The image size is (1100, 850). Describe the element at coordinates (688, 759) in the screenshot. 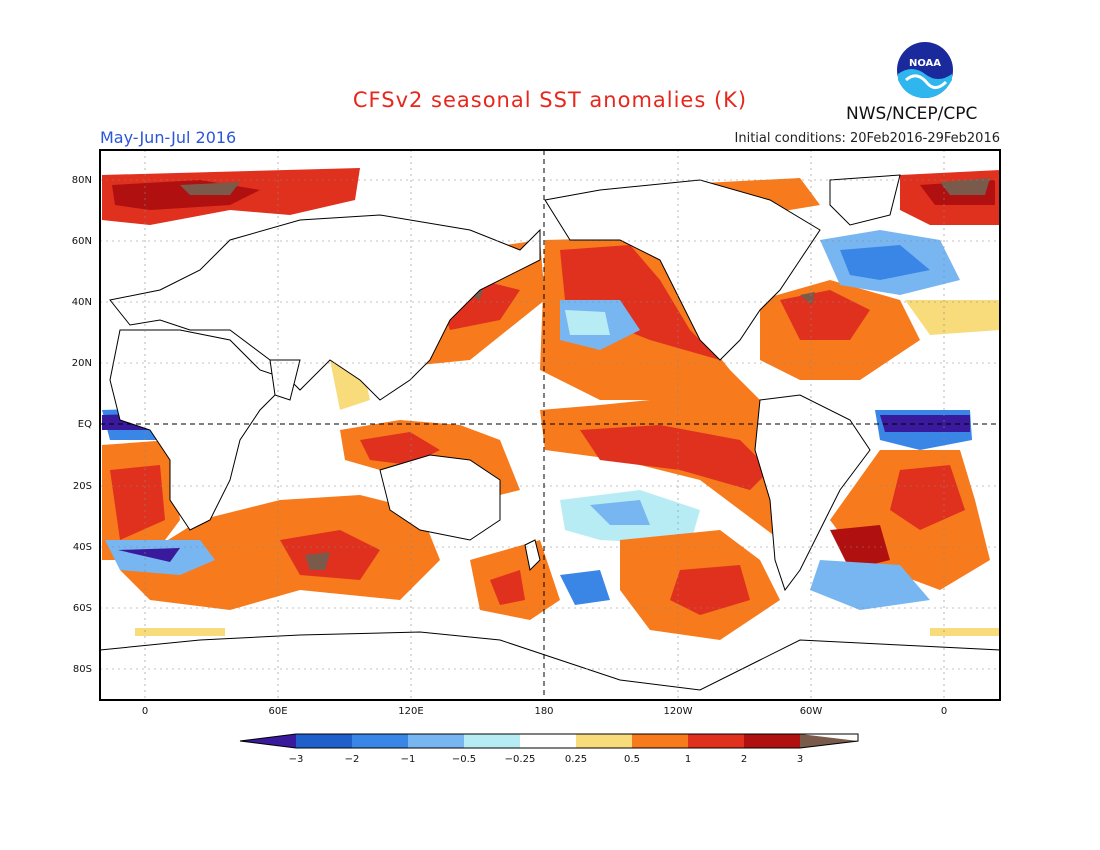

I see `colorbar-label: 1` at that location.